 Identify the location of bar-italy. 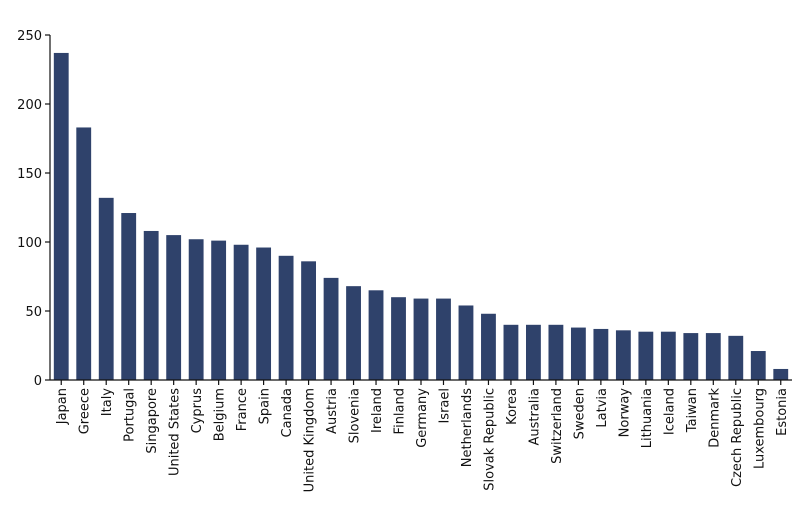
(106, 288).